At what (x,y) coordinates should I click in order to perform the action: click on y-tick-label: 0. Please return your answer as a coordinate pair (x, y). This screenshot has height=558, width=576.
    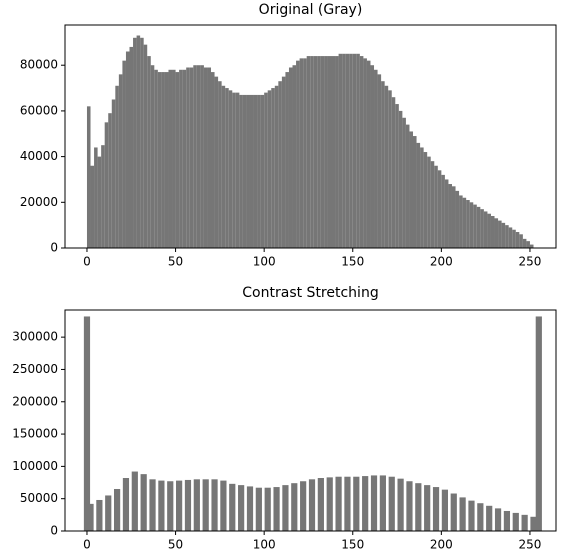
    Looking at the image, I should click on (54, 248).